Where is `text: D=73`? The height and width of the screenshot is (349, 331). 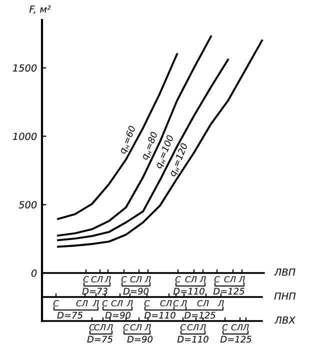
text: D=73 is located at coordinates (95, 291).